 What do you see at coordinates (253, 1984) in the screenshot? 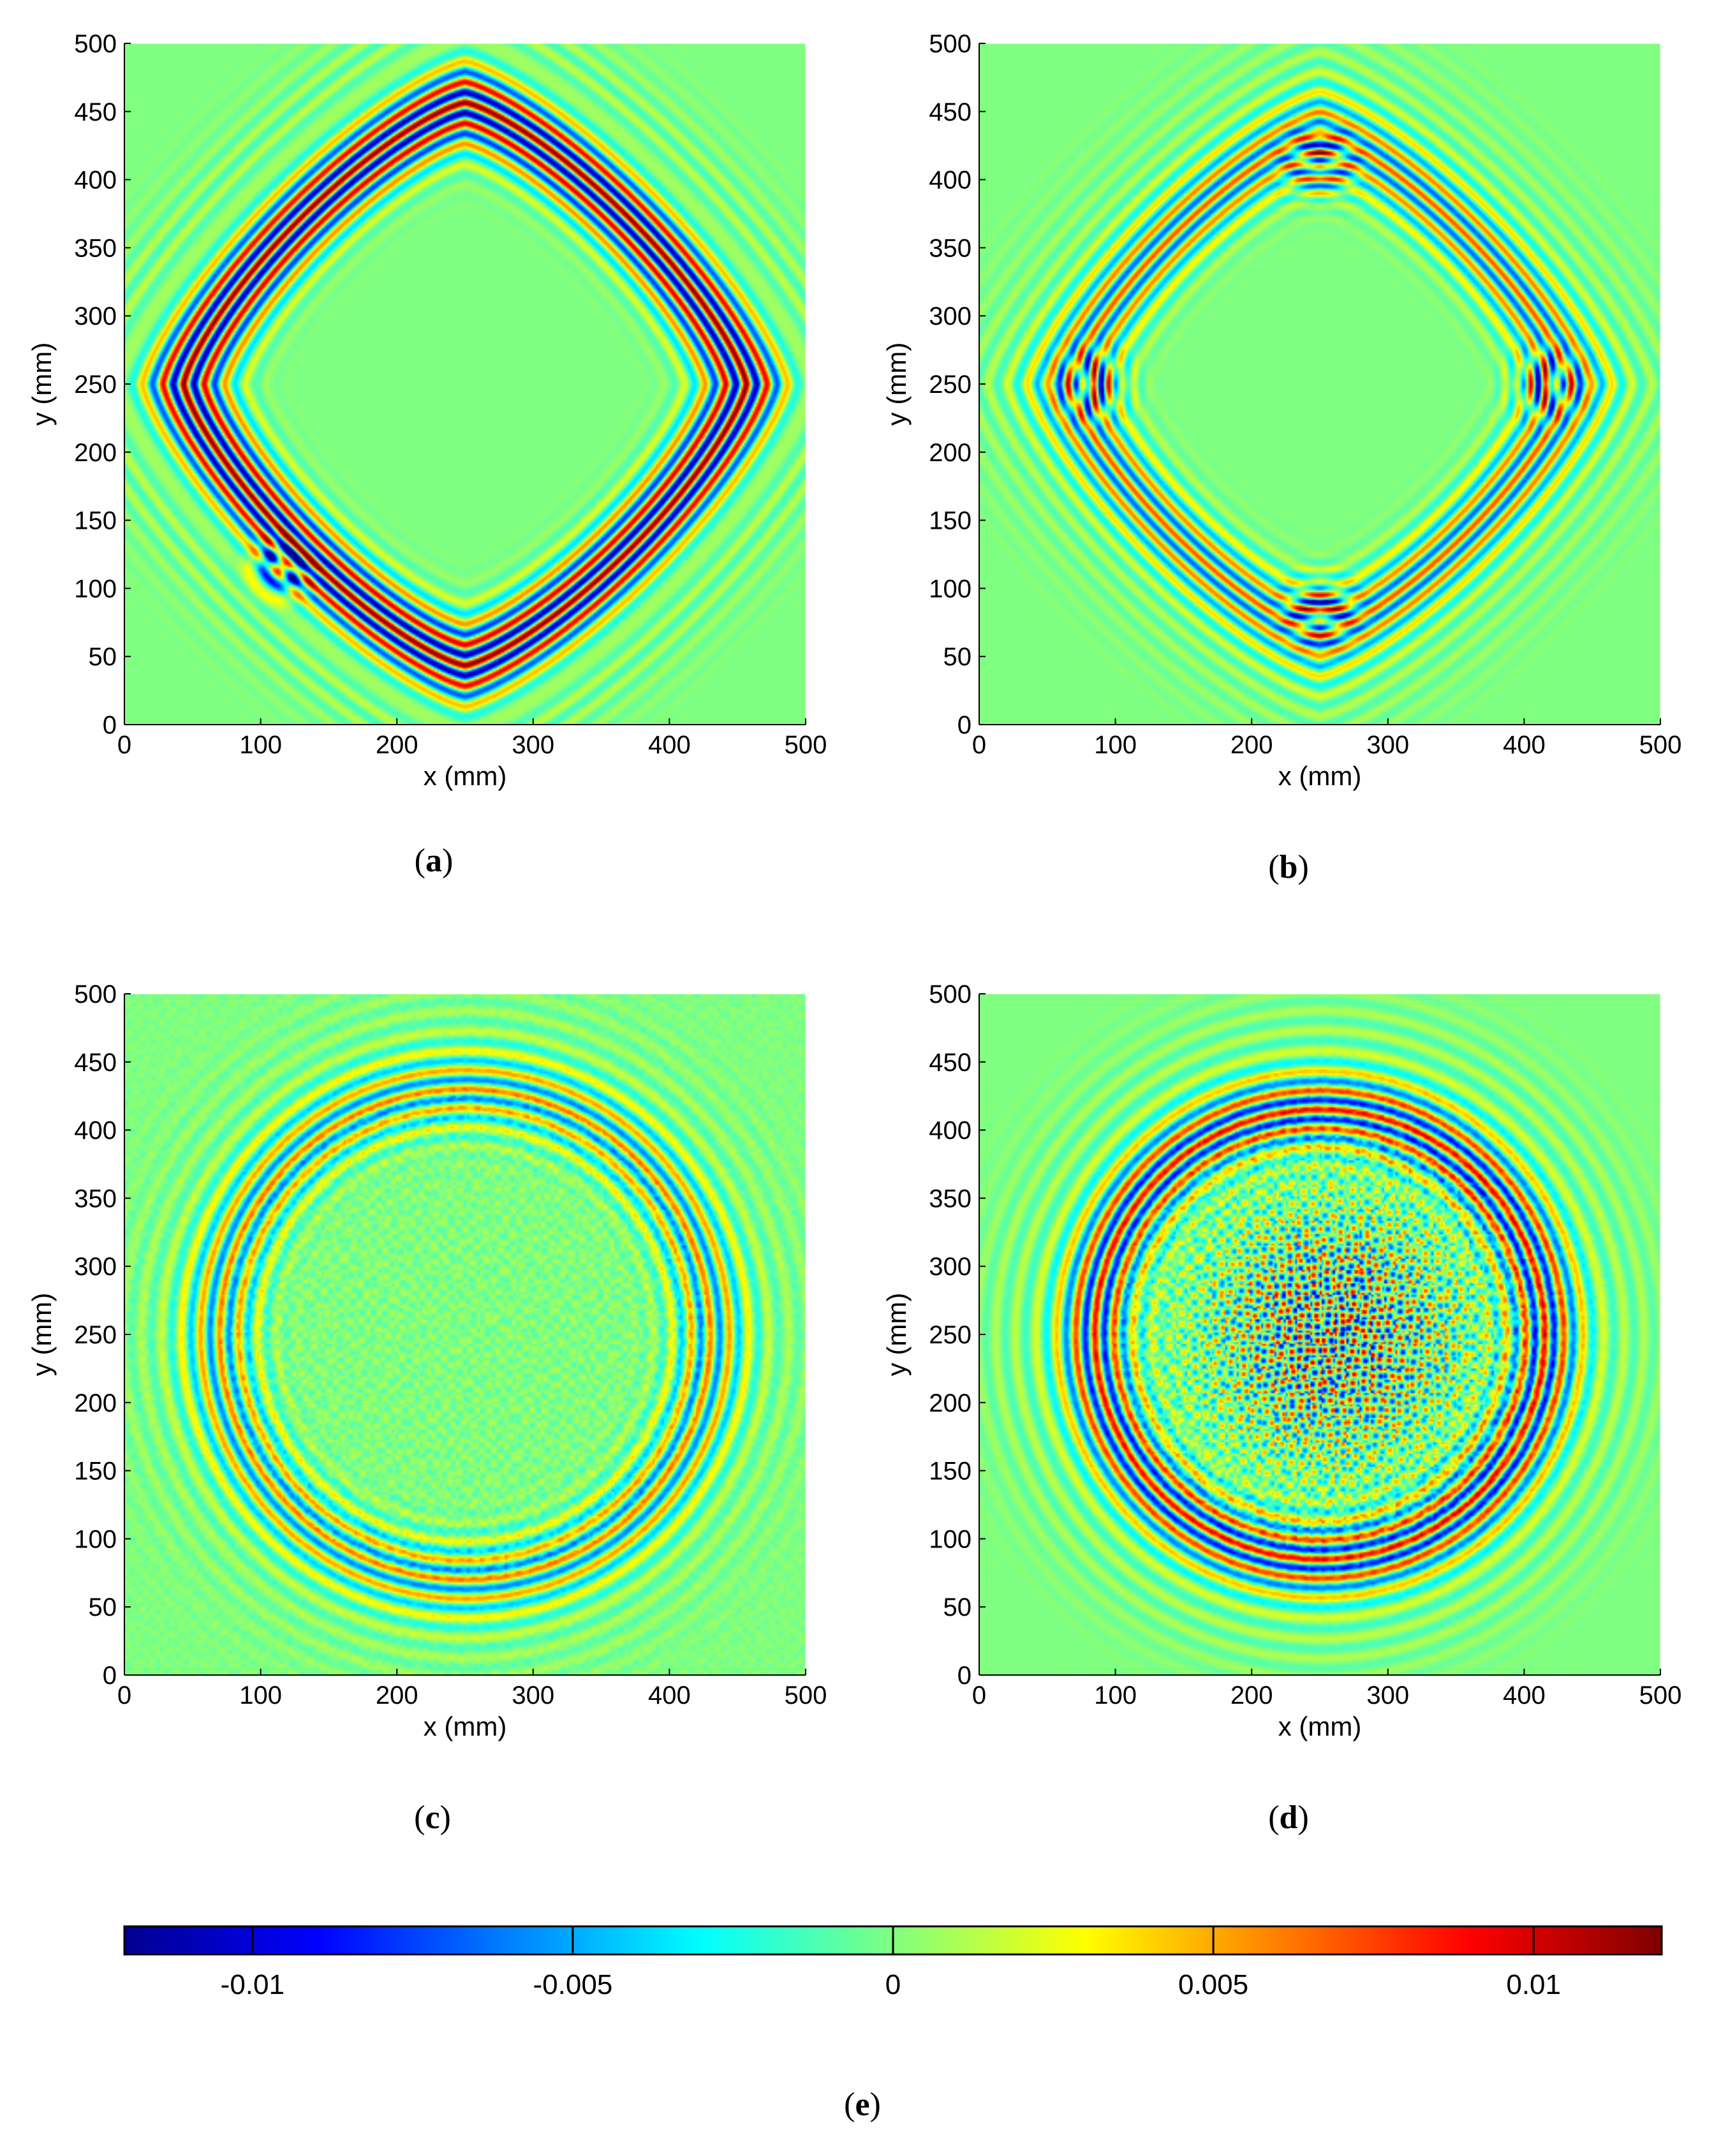
I see `colorbar-tick-label: -0.01` at bounding box center [253, 1984].